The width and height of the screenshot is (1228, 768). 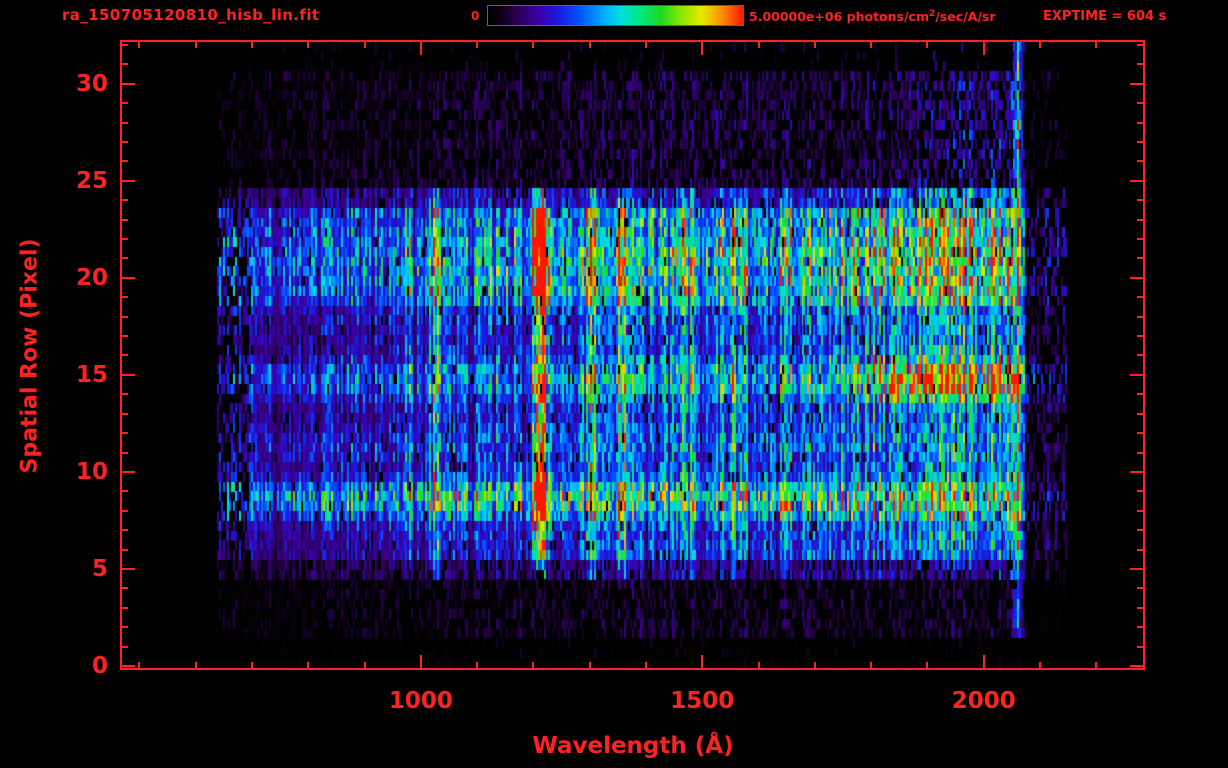 What do you see at coordinates (91, 374) in the screenshot?
I see `y-tick-label: 15` at bounding box center [91, 374].